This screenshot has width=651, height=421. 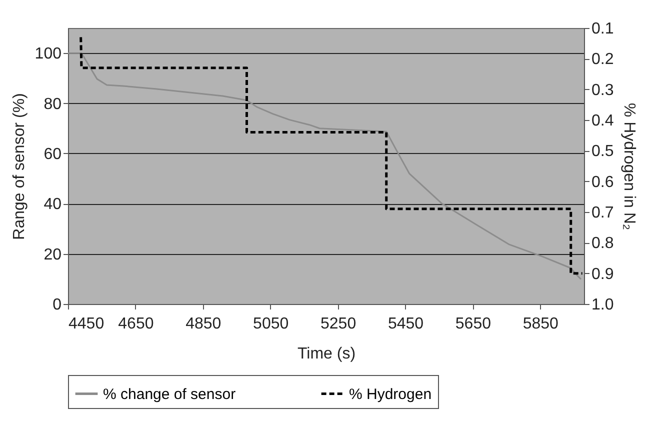 I want to click on y2-axis-title: % Hydrogen in N₂, so click(x=629, y=166).